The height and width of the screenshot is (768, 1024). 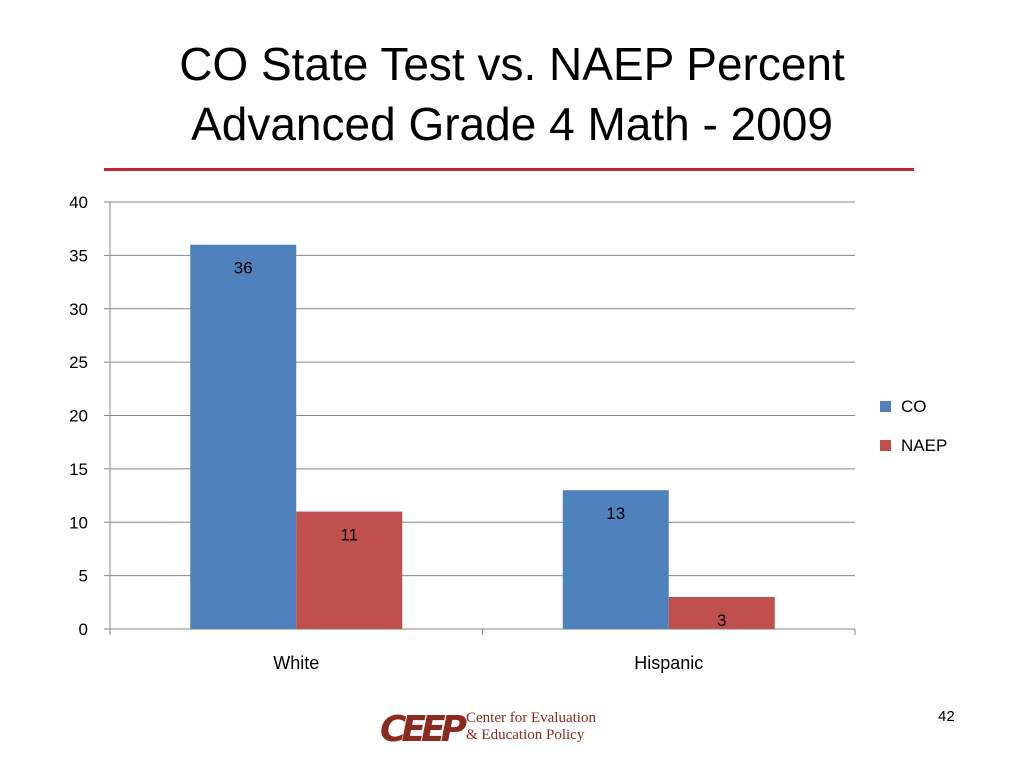 I want to click on data-label: 3, so click(x=721, y=620).